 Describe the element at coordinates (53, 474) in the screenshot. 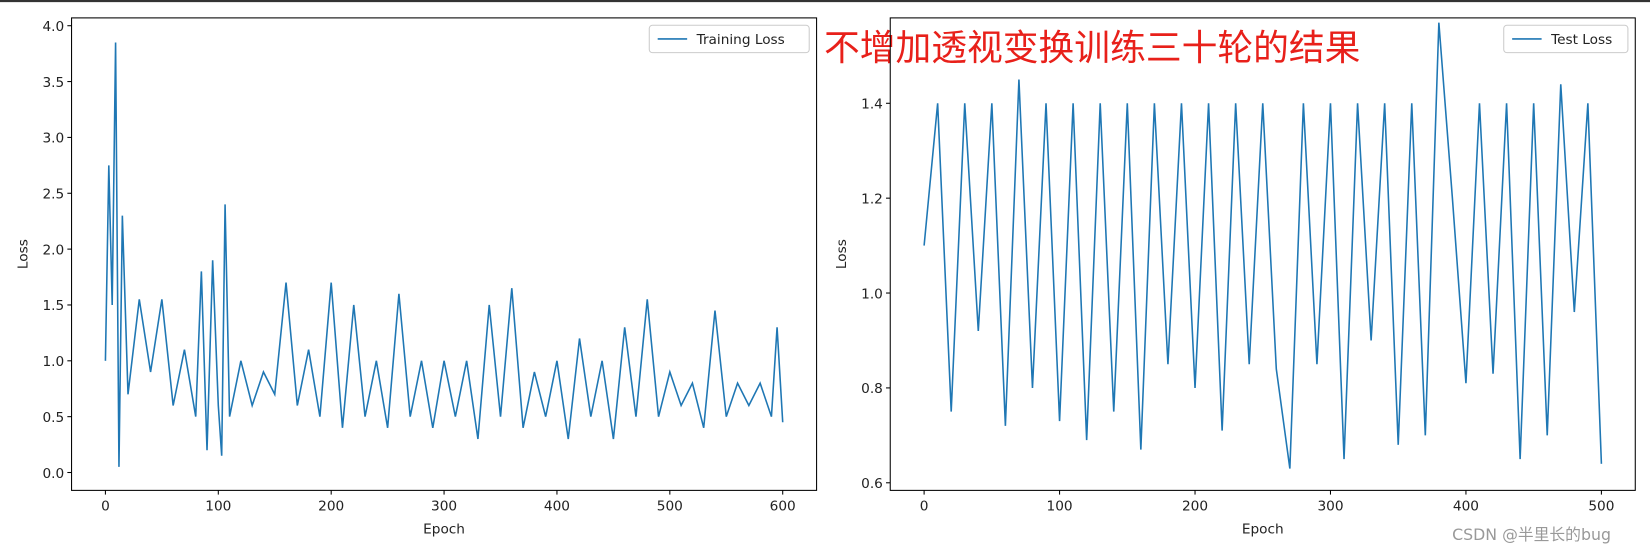

I see `y-tick-label: 0.0` at that location.